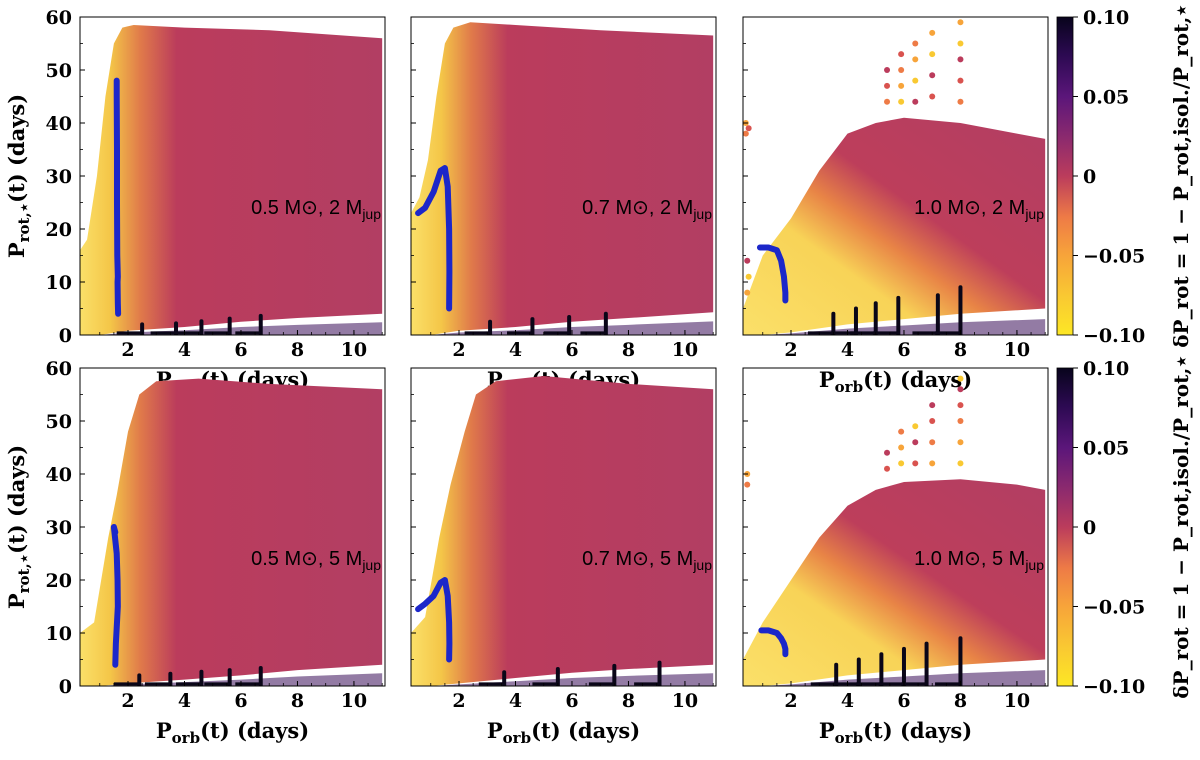  Describe the element at coordinates (1114, 608) in the screenshot. I see `colorbar-tick-label: −0.05` at that location.